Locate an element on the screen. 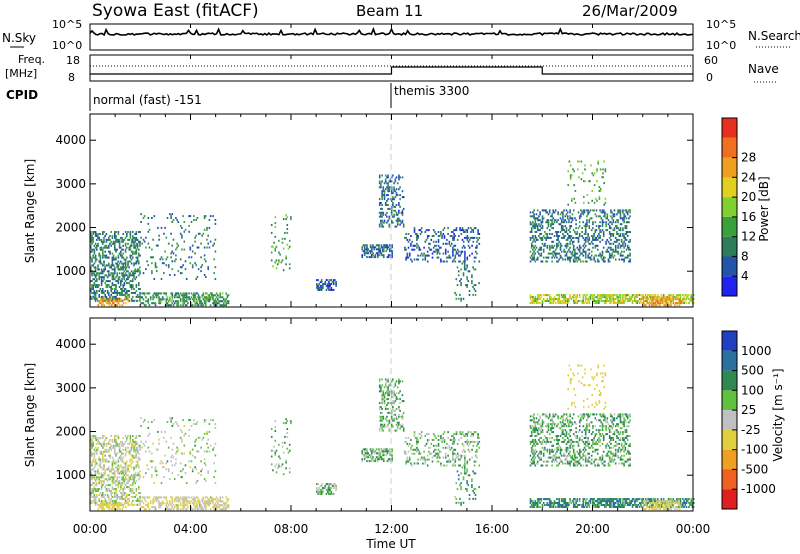  colorbar-swatch is located at coordinates (729, 128).